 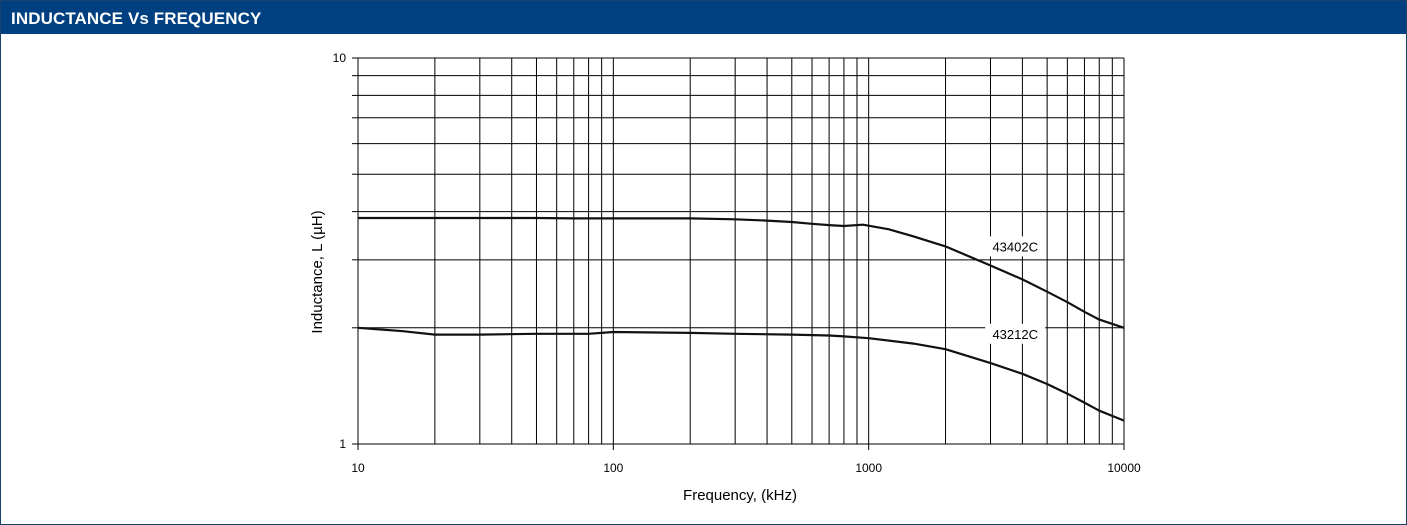 I want to click on y-tick-label: 10, so click(x=340, y=58).